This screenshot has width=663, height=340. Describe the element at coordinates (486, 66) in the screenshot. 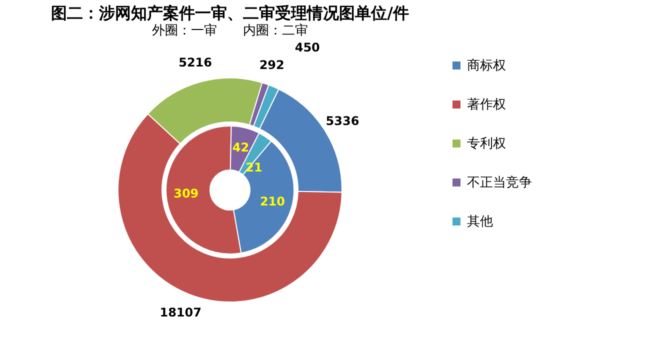

I see `legend-label: 商标权` at that location.